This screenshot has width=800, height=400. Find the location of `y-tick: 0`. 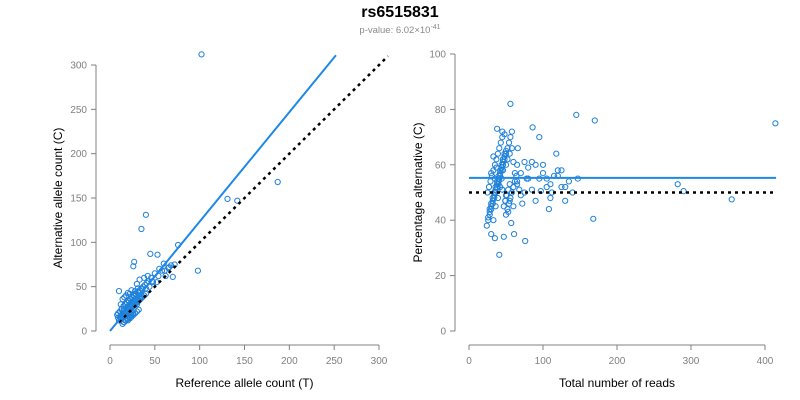

y-tick: 0 is located at coordinates (447, 332).